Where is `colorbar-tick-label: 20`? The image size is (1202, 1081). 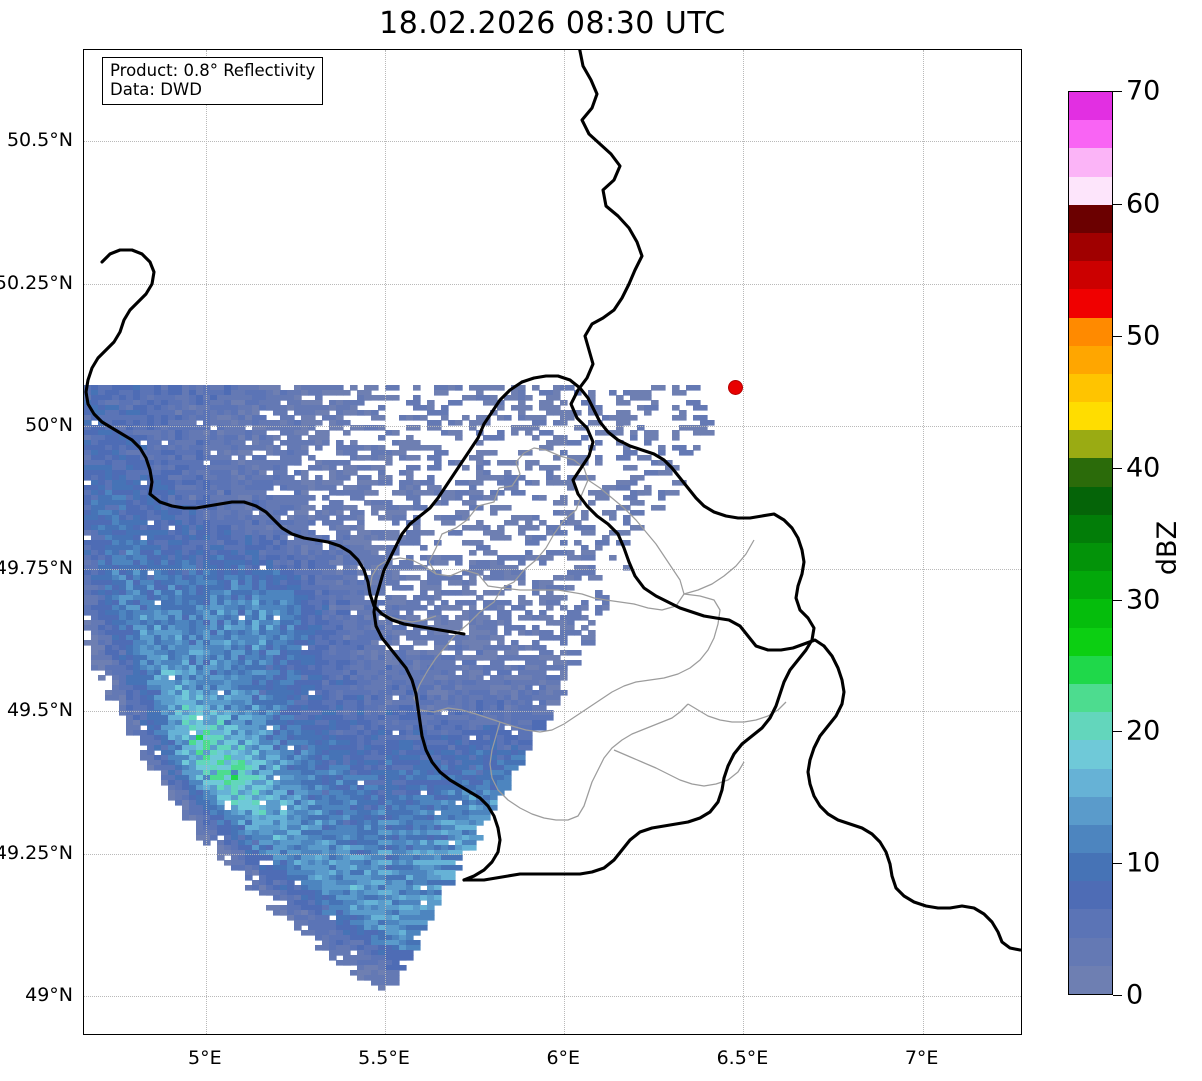 colorbar-tick-label: 20 is located at coordinates (1143, 731).